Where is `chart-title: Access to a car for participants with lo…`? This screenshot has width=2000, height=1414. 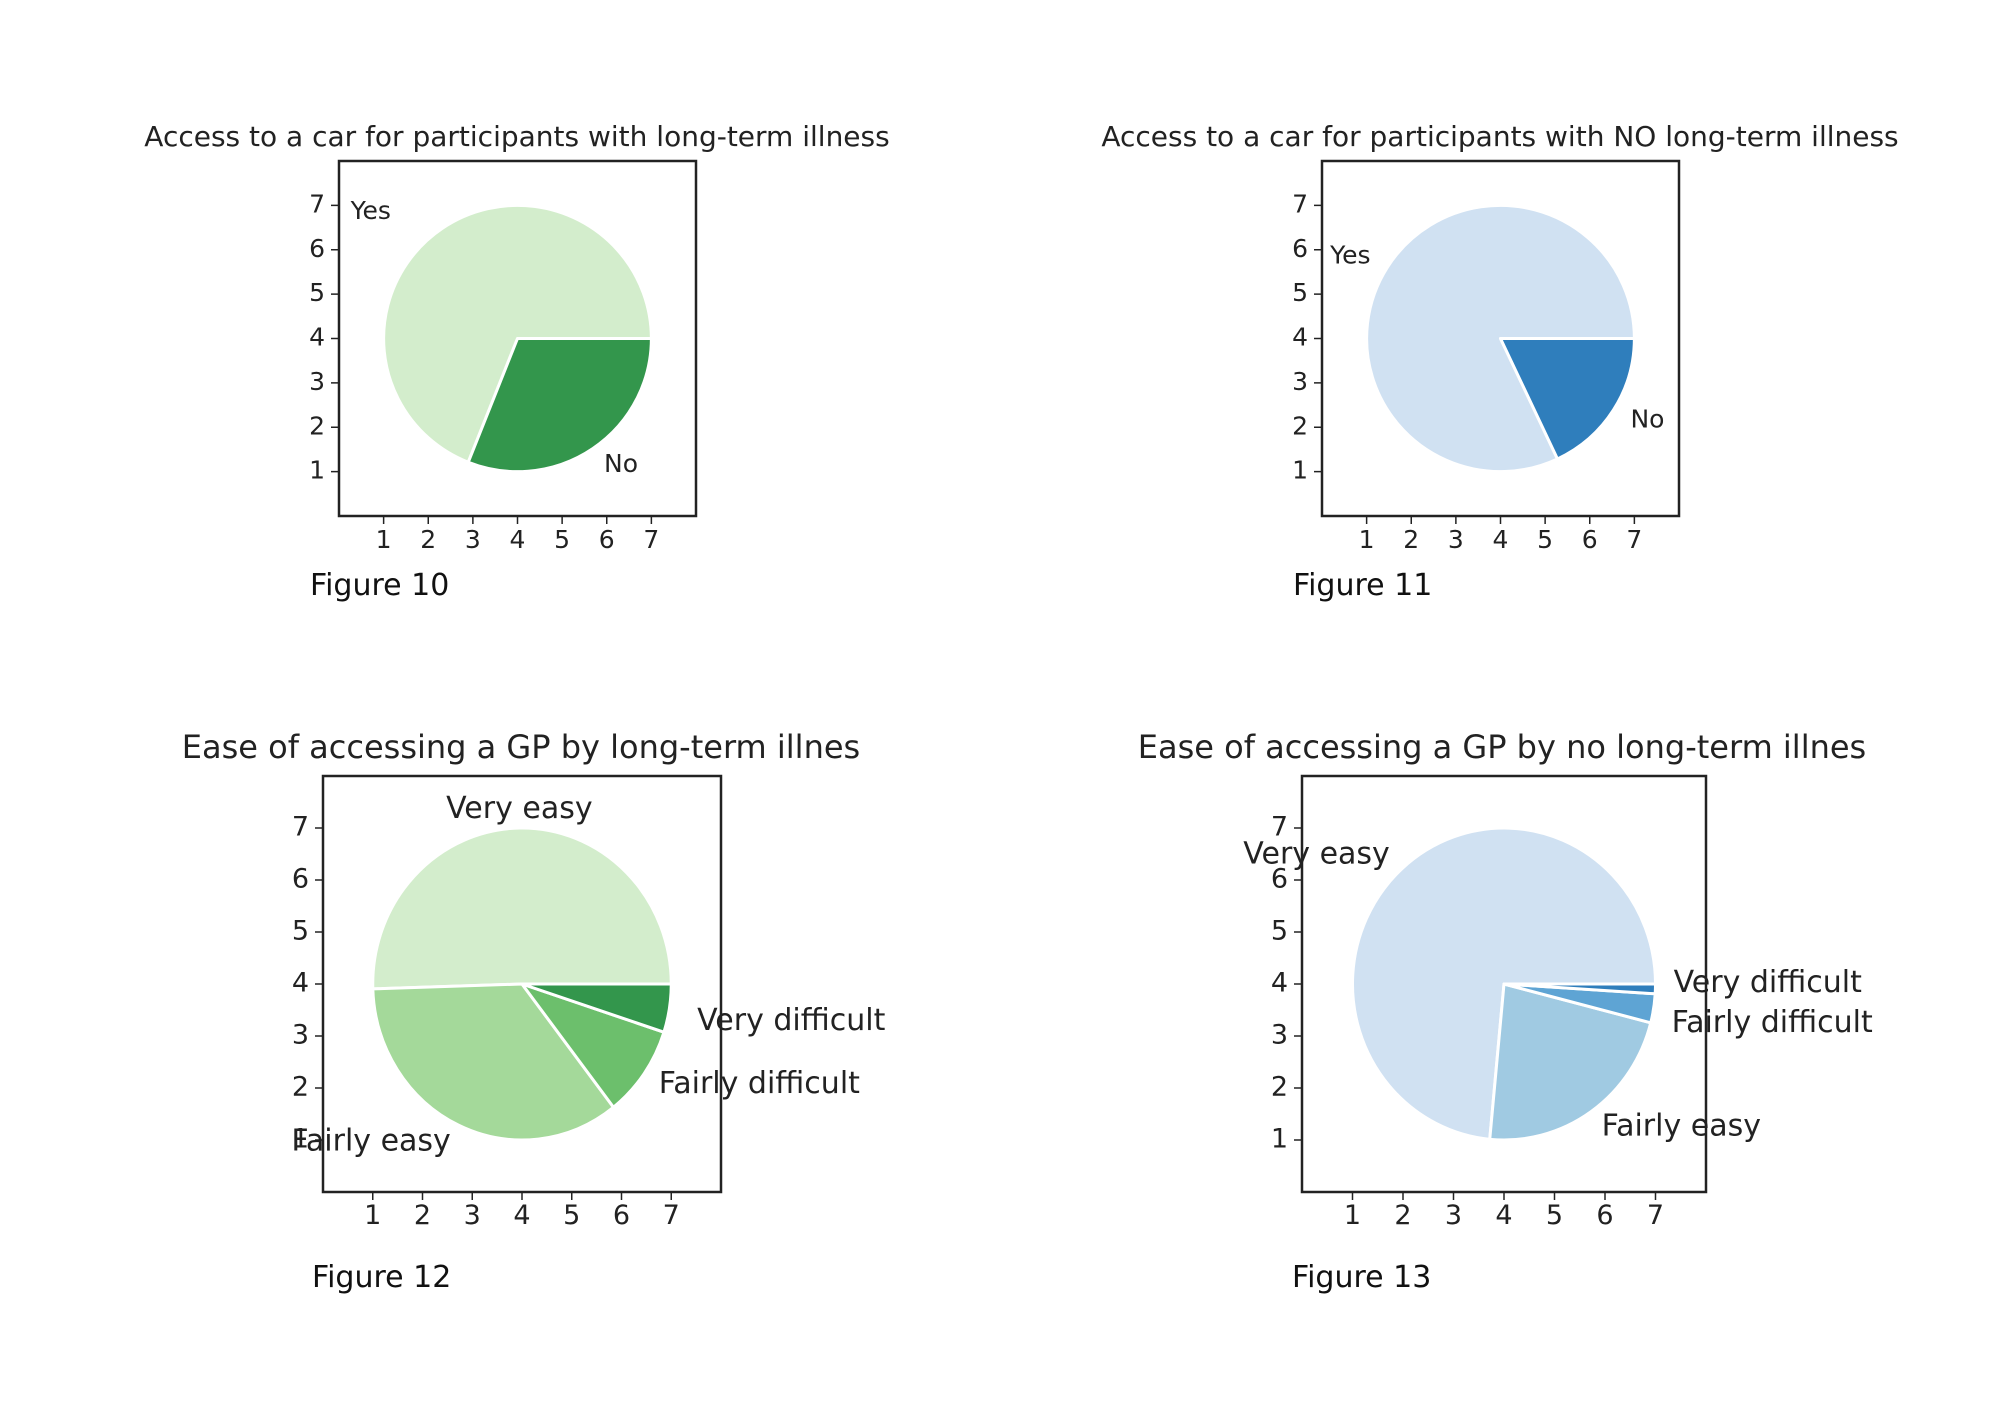
chart-title: Access to a car for participants with lo… is located at coordinates (516, 136).